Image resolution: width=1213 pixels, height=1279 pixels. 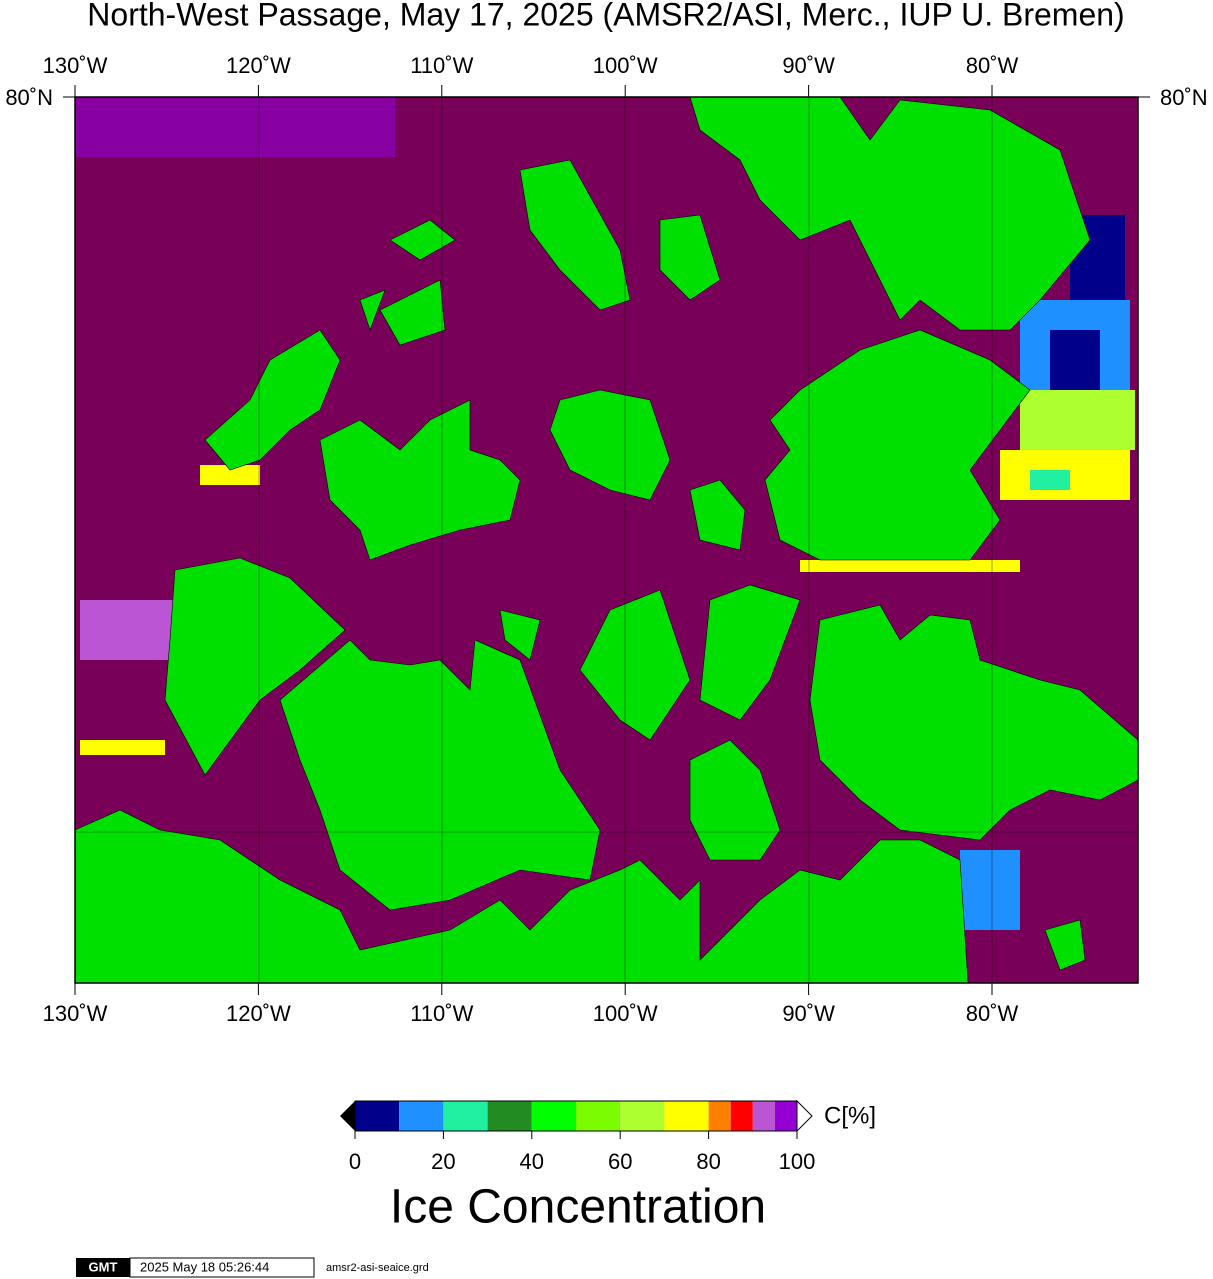 What do you see at coordinates (532, 1161) in the screenshot?
I see `tick-label: 40` at bounding box center [532, 1161].